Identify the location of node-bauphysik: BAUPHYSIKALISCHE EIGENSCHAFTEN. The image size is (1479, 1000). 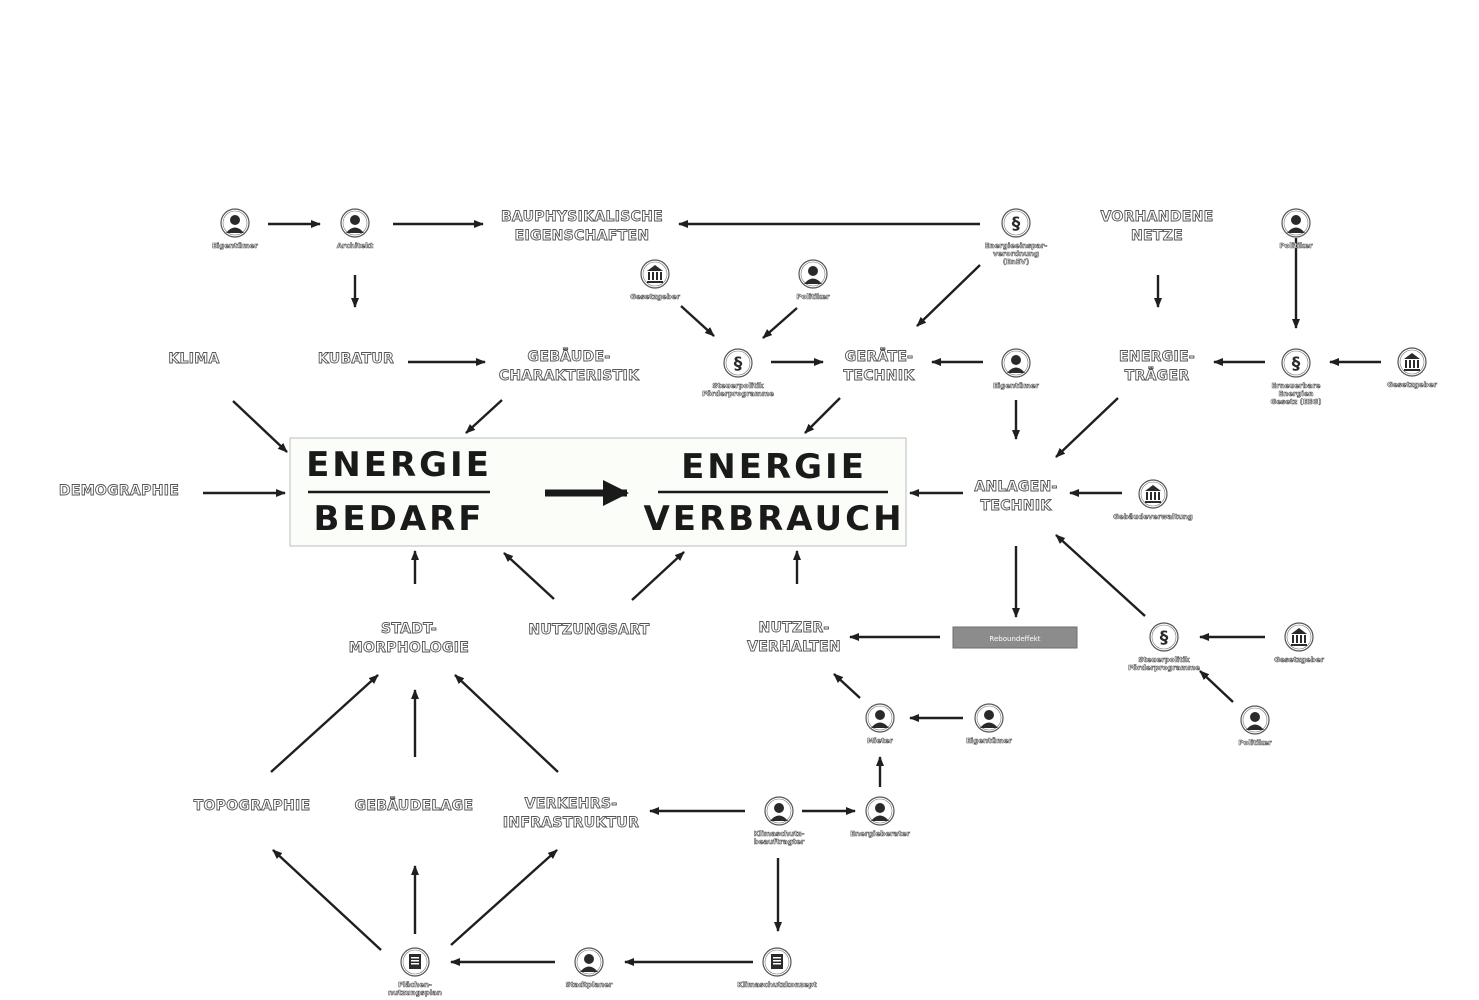
(582, 226).